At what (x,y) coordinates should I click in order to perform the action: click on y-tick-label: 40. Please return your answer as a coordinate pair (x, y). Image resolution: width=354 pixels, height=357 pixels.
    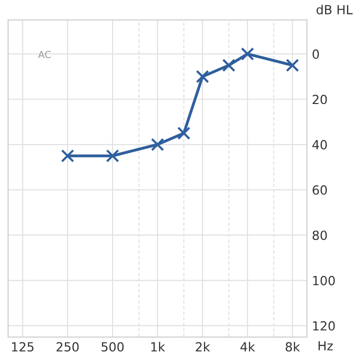
    Looking at the image, I should click on (319, 145).